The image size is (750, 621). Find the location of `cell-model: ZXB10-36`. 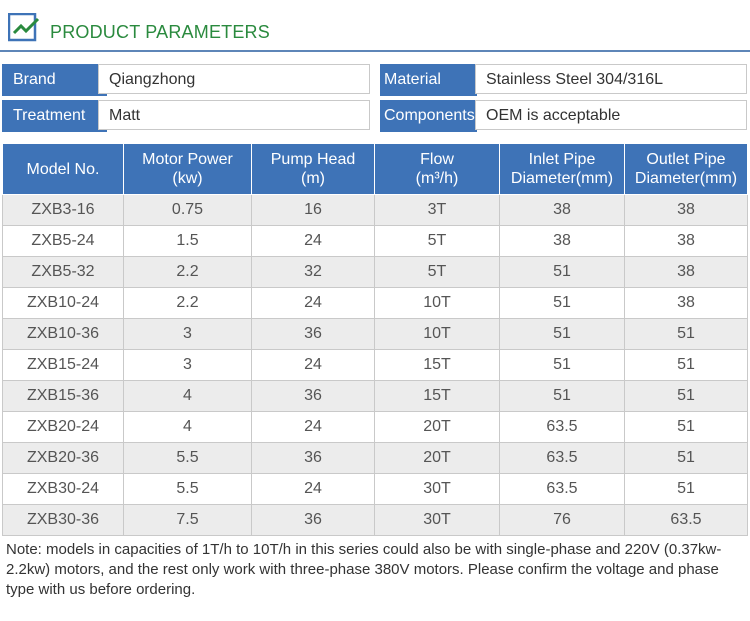

cell-model: ZXB10-36 is located at coordinates (63, 334).